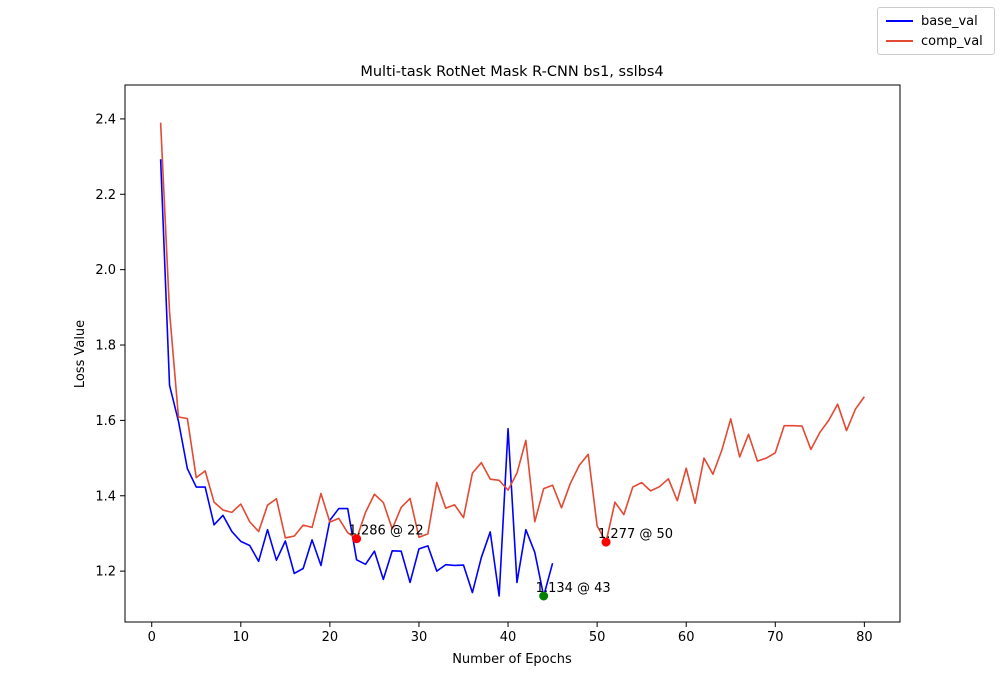 The width and height of the screenshot is (1000, 700). I want to click on x-tick-label: 80, so click(864, 637).